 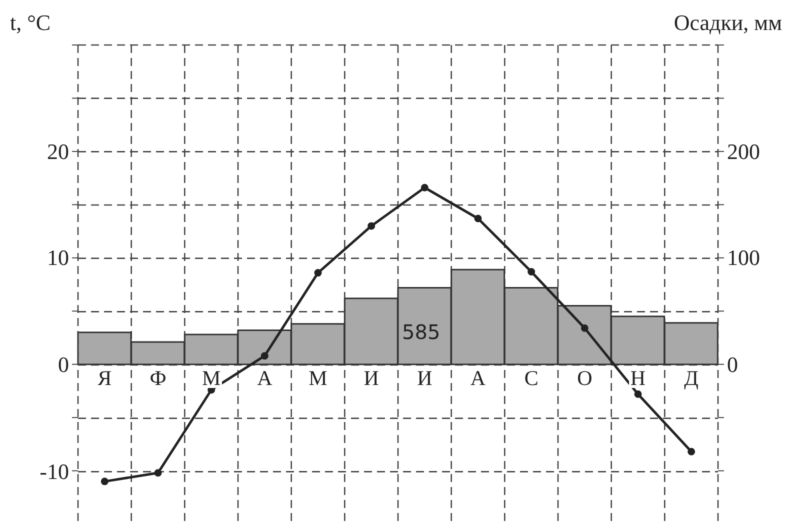 What do you see at coordinates (691, 378) in the screenshot?
I see `x-tick-label: Д` at bounding box center [691, 378].